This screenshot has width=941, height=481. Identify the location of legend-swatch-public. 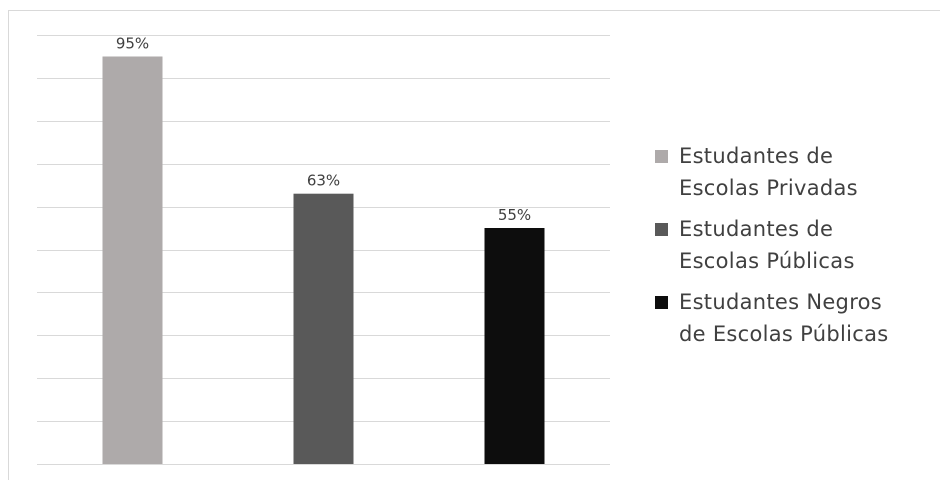
(661, 229).